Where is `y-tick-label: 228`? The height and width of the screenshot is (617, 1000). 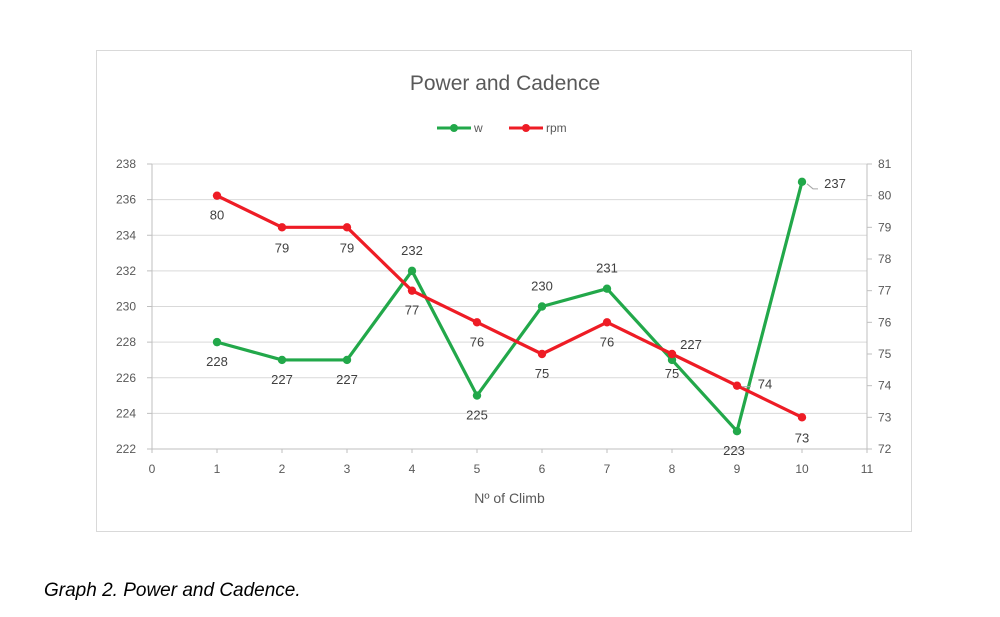 y-tick-label: 228 is located at coordinates (126, 342).